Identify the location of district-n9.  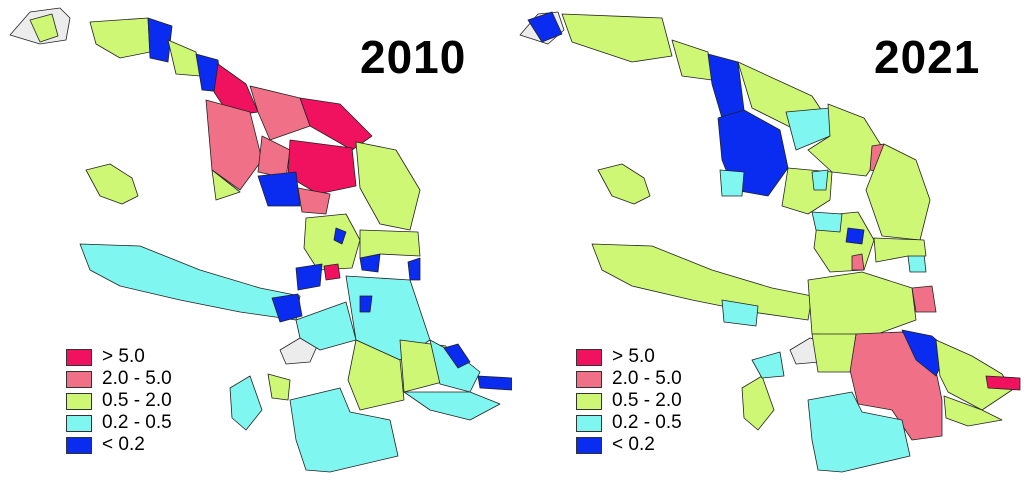
(336, 124).